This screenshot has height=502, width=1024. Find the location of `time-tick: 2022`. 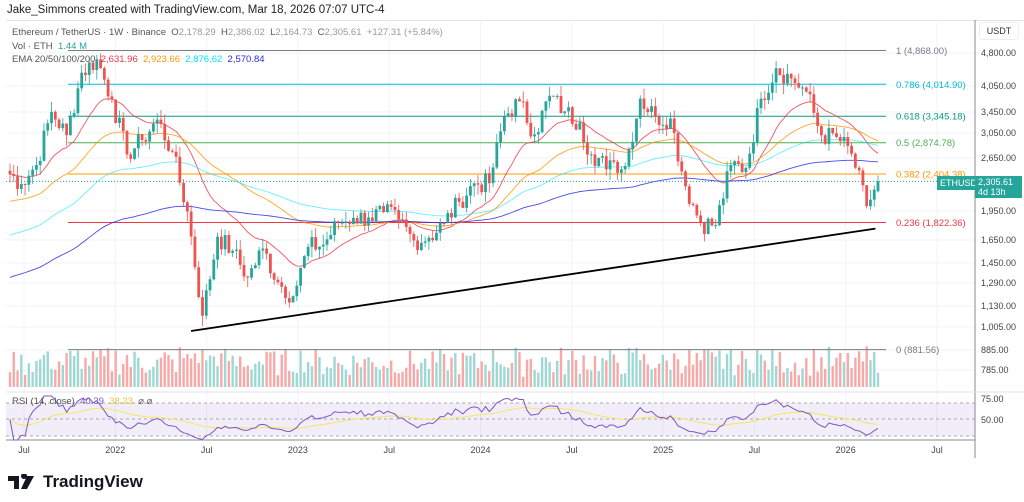

time-tick: 2022 is located at coordinates (115, 450).